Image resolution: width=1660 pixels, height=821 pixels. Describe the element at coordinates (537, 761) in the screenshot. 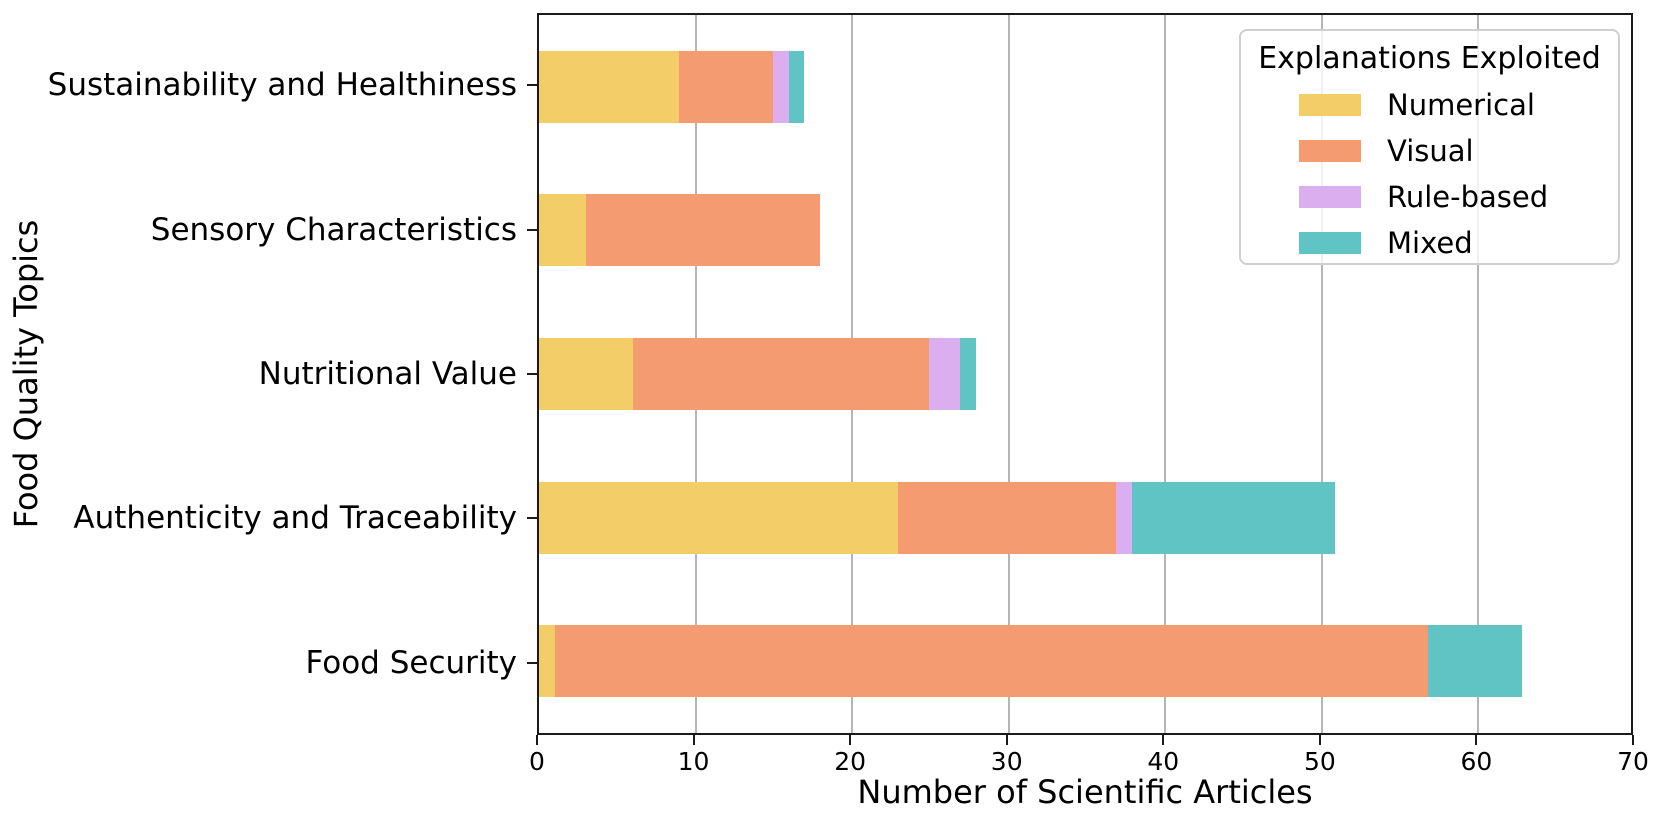

I see `x-tick-label: 0` at that location.